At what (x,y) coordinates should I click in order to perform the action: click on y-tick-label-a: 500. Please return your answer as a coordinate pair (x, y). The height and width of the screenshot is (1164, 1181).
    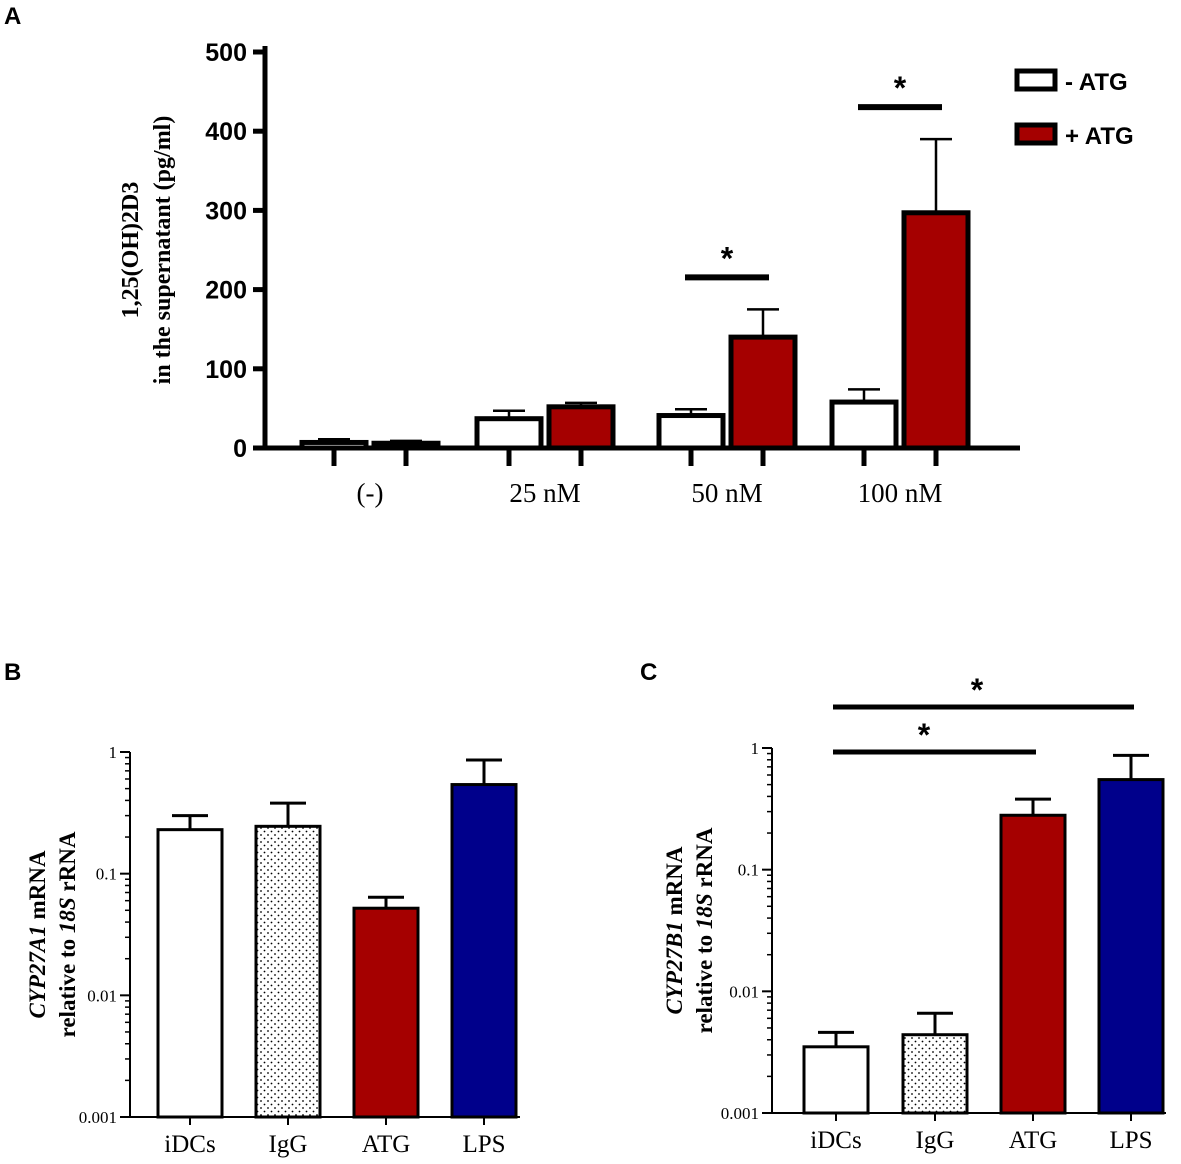
    Looking at the image, I should click on (226, 53).